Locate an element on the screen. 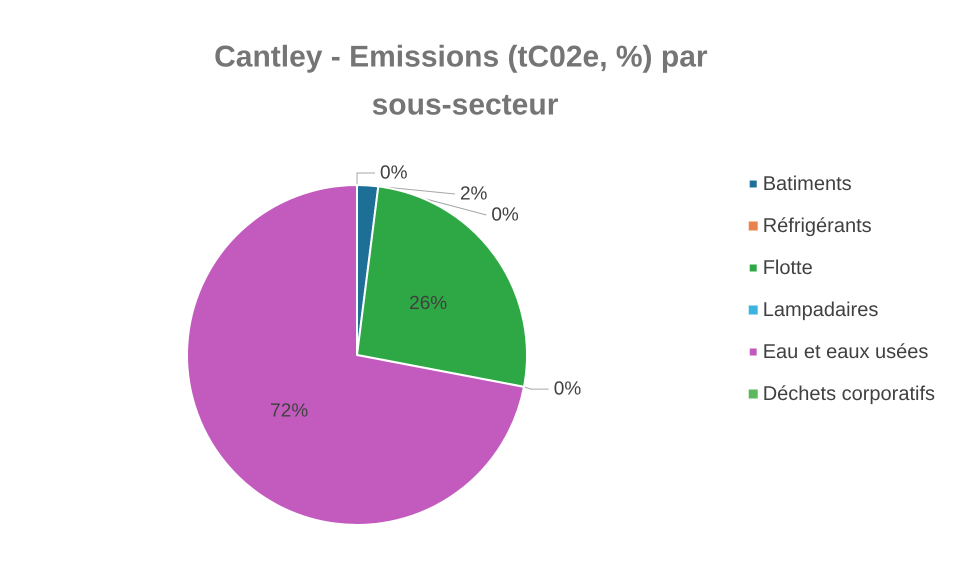 The width and height of the screenshot is (955, 578). legend-label: Réfrigérants is located at coordinates (817, 226).